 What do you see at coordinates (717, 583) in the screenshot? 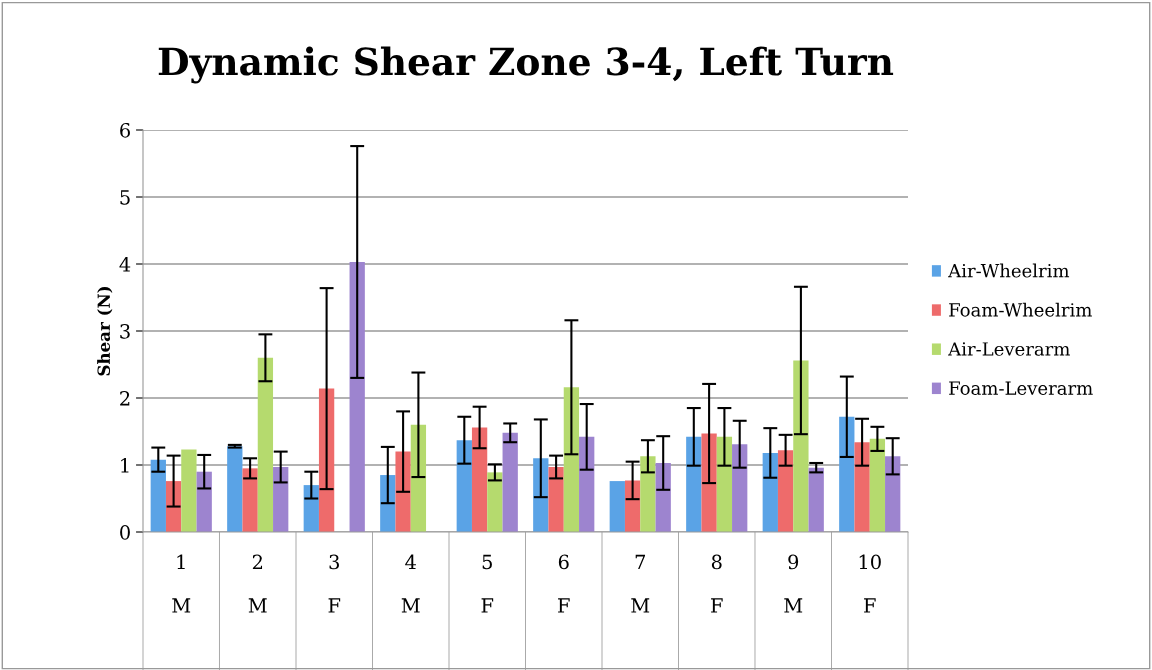
I see `category-label: 8 F` at bounding box center [717, 583].